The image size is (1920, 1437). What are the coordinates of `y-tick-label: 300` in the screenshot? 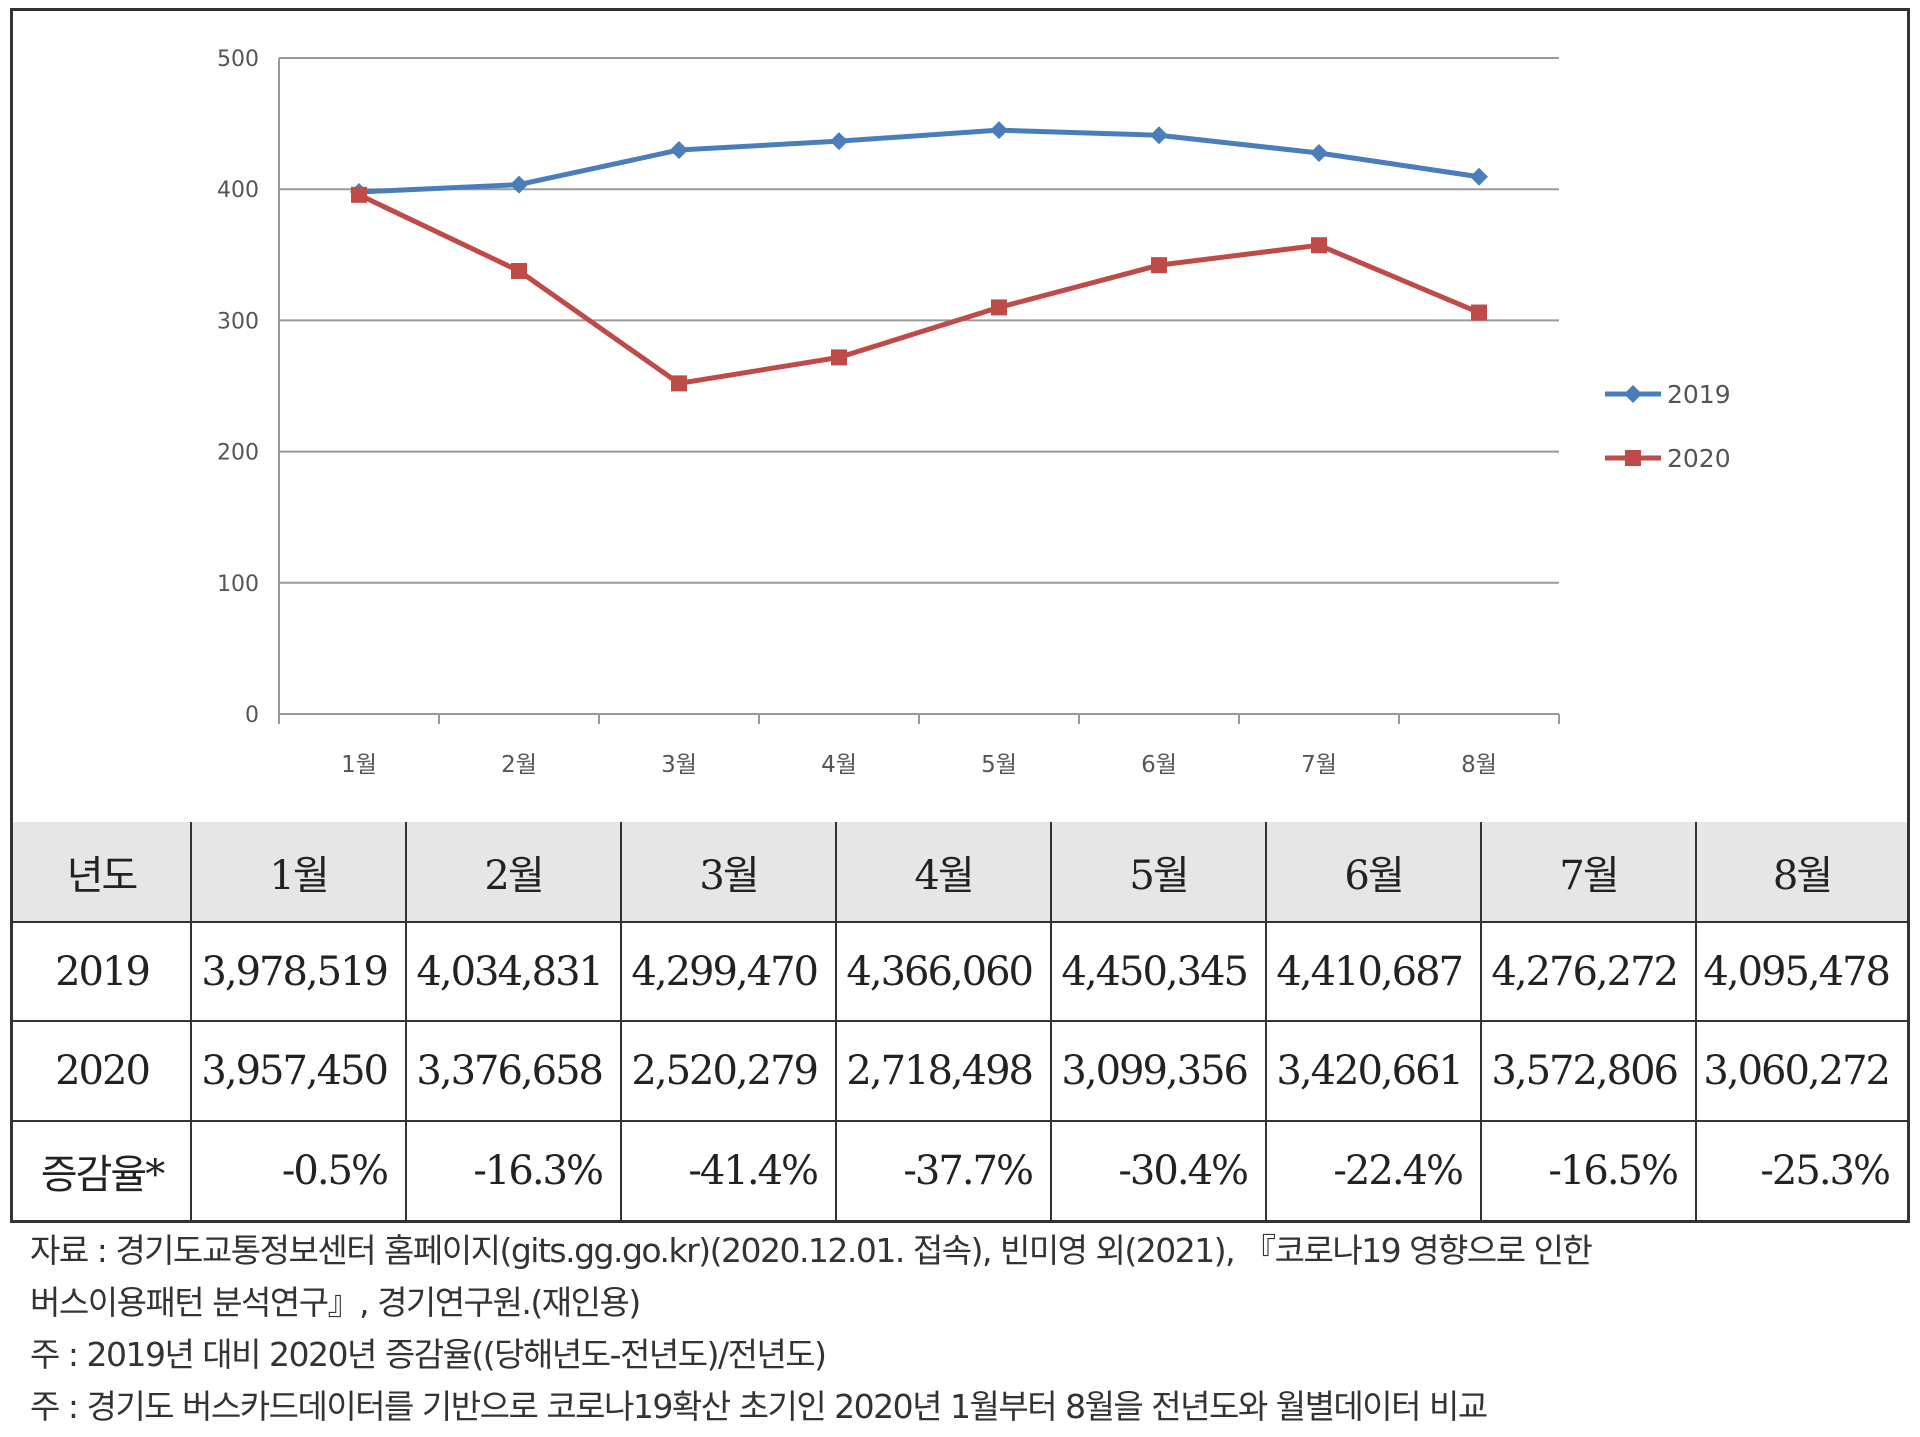 It's located at (238, 321).